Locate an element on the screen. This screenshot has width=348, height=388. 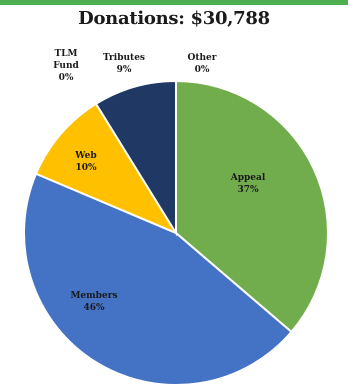
pie-slice-web is located at coordinates (106, 169).